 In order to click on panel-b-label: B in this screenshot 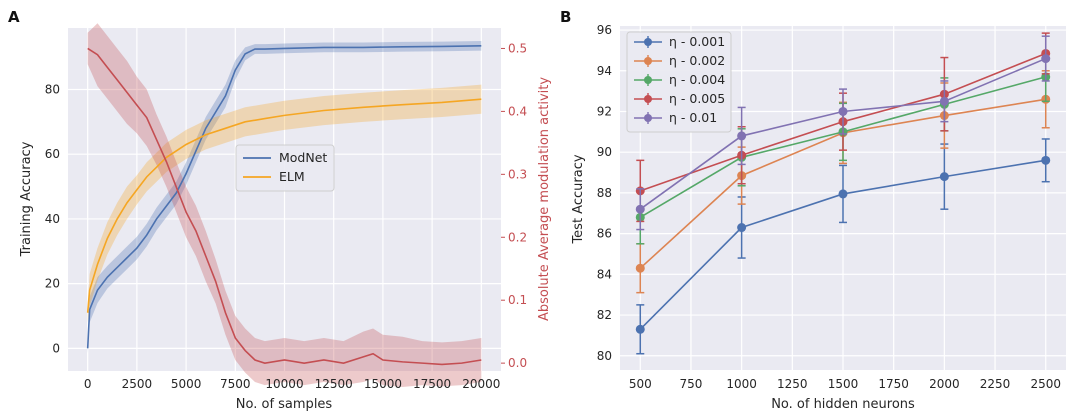, I will do `click(565, 17)`.